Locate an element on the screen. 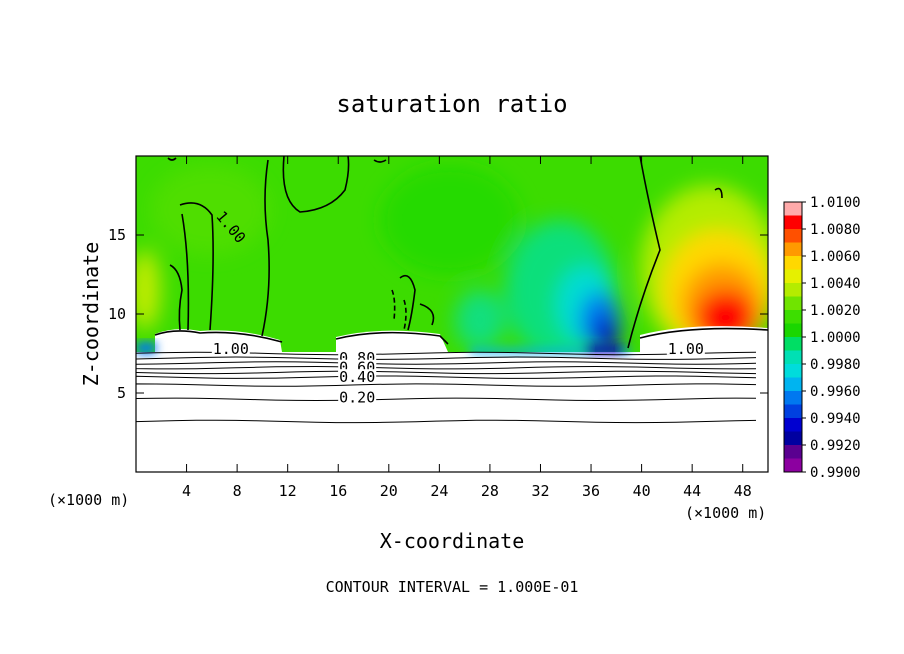 This screenshot has width=904, height=654. colorbar-label: 1.0040 is located at coordinates (835, 284).